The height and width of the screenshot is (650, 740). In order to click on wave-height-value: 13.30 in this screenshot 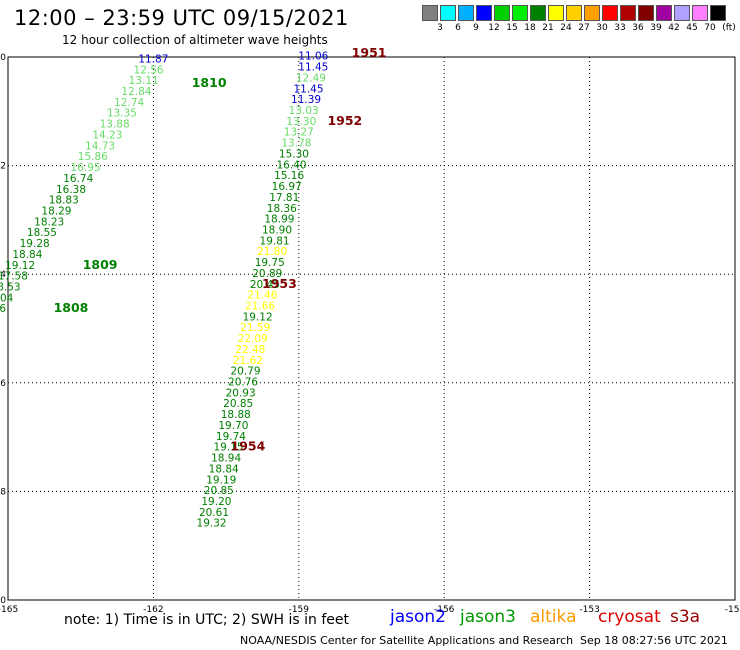, I will do `click(301, 122)`.